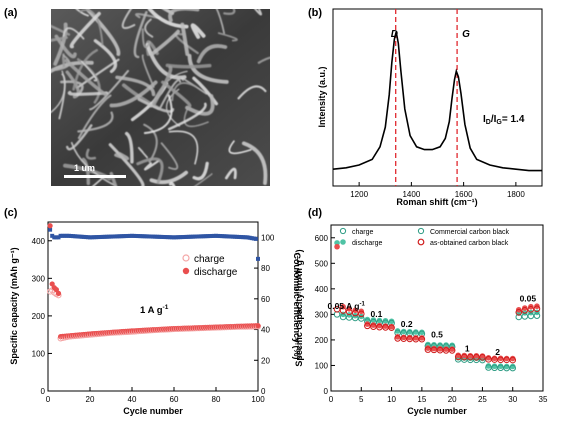 Image resolution: width=568 pixels, height=424 pixels. What do you see at coordinates (258, 399) in the screenshot?
I see `cycling-xtick-label: 100` at bounding box center [258, 399].